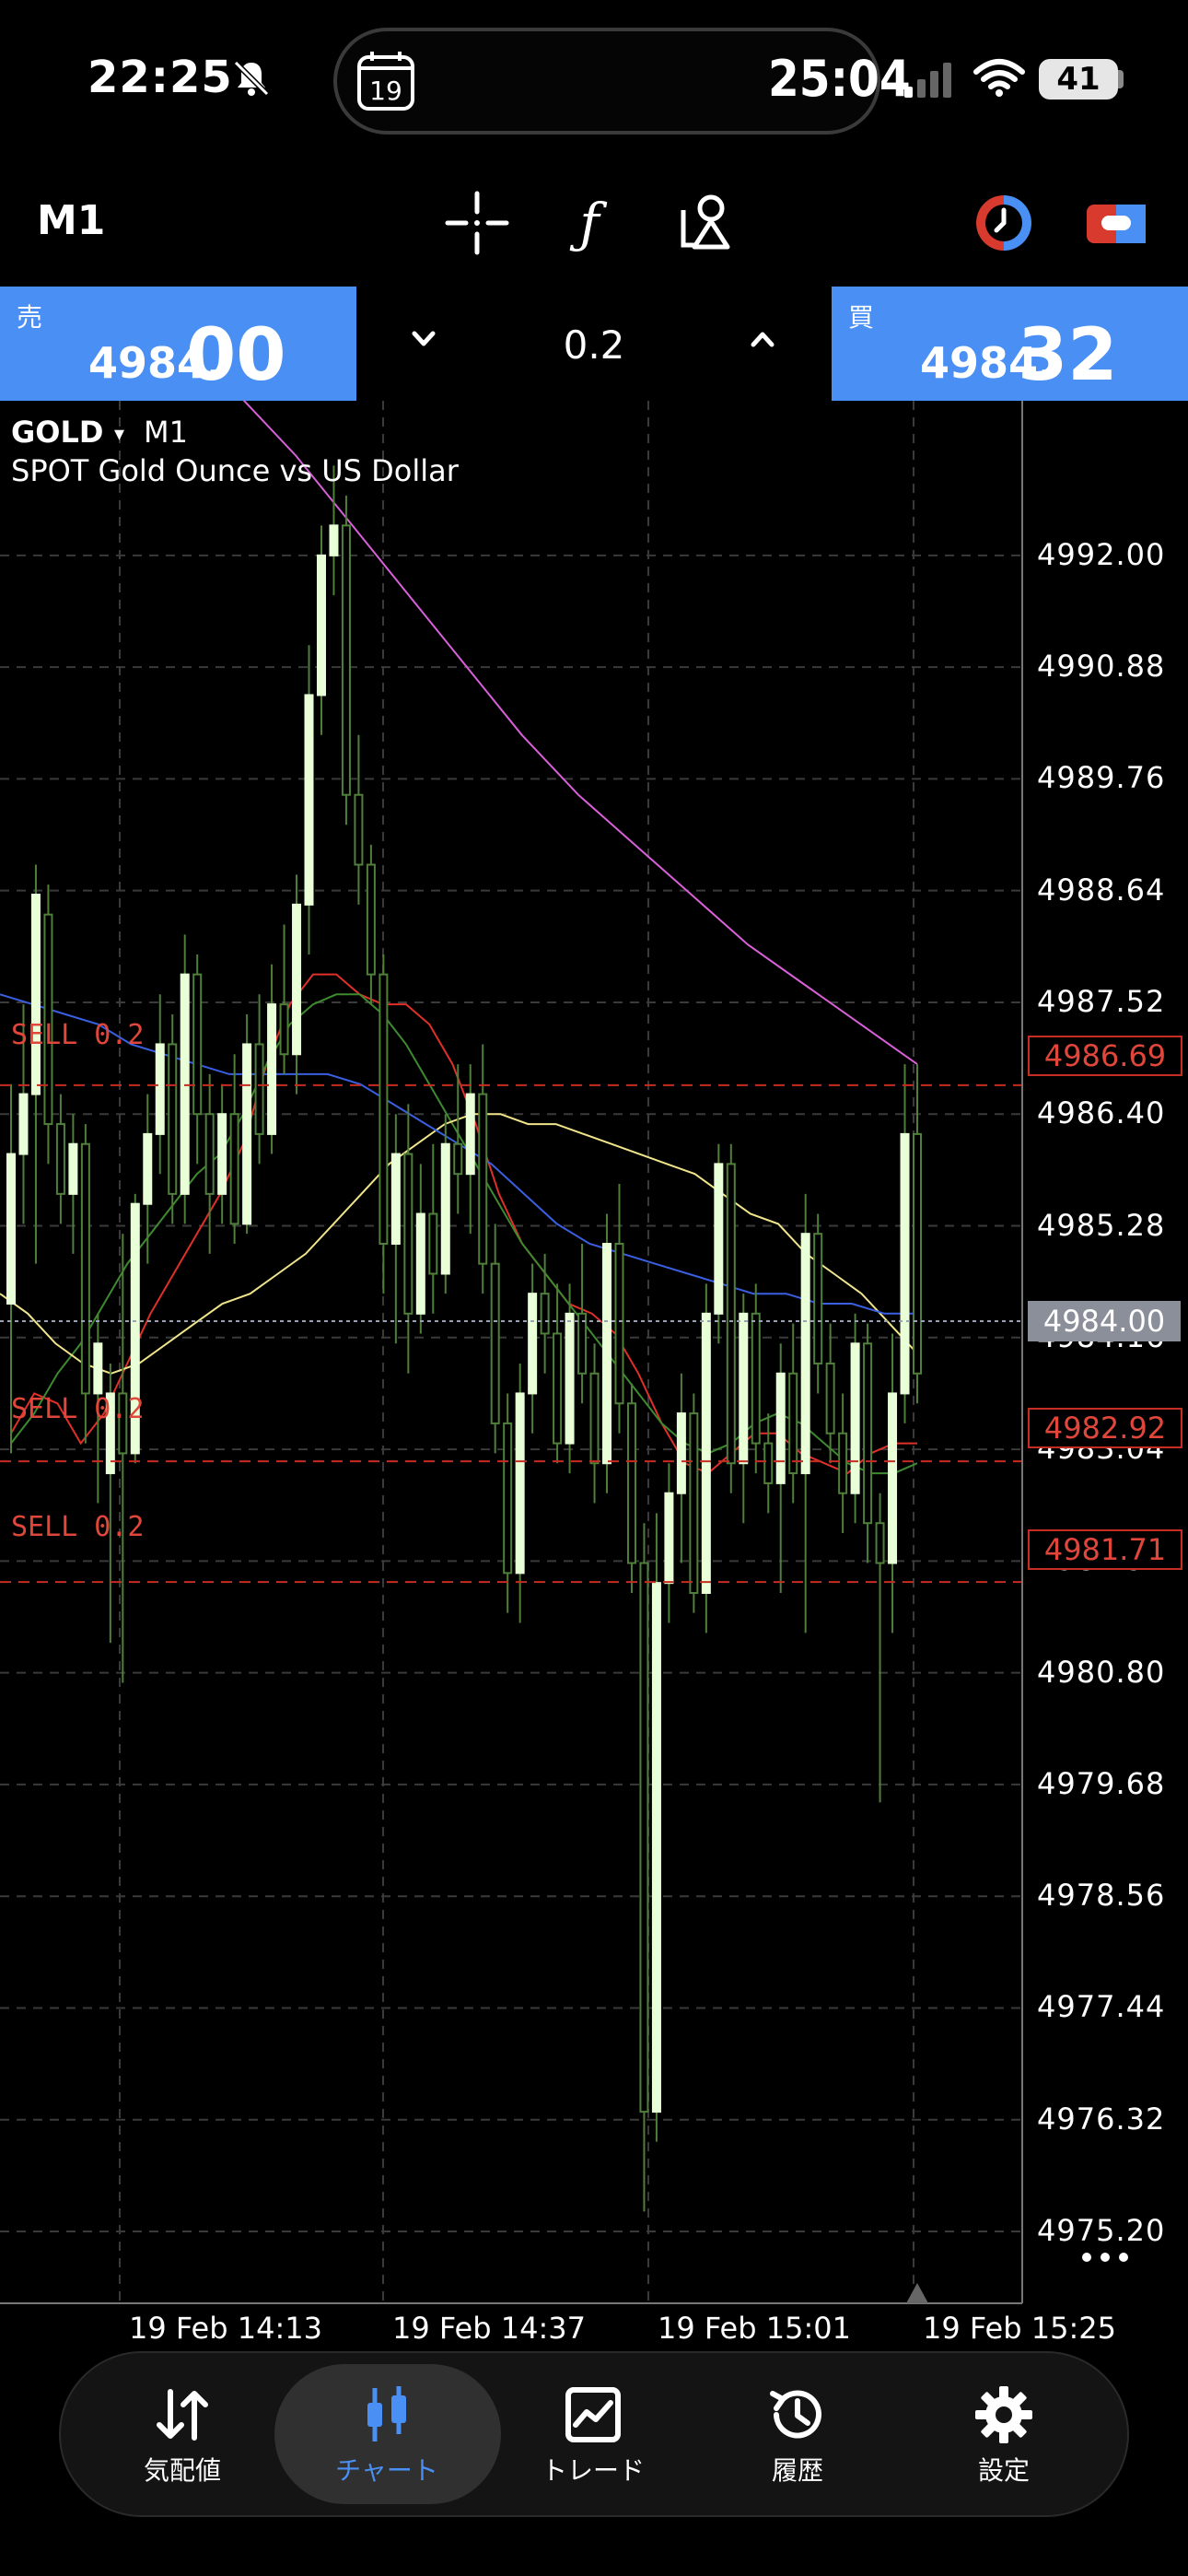 This screenshot has height=2576, width=1188. I want to click on nav-chart: チャート, so click(387, 2432).